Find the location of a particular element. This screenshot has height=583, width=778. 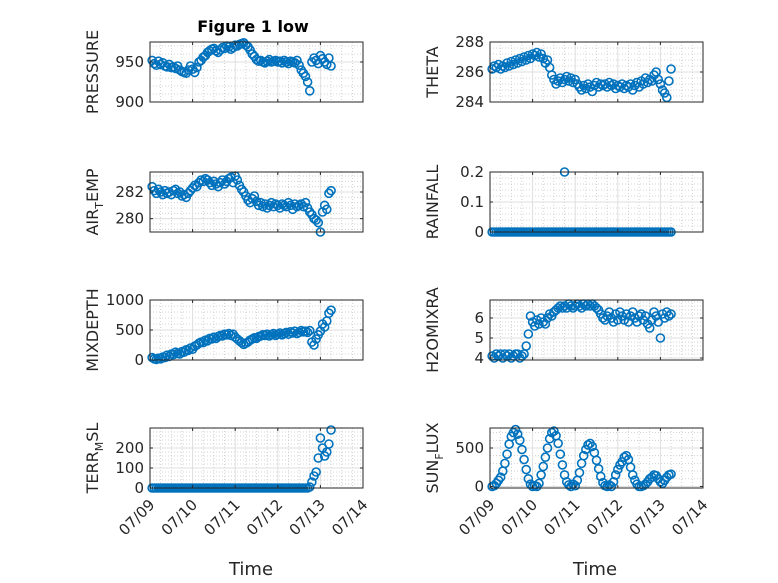

x-axis-label-right: Time is located at coordinates (594, 569).